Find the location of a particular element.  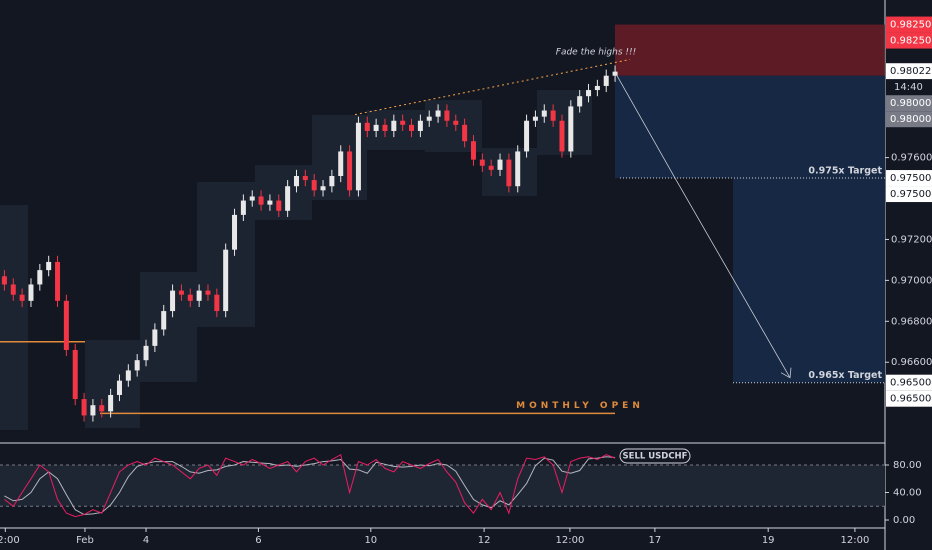

price-label: 0.98022 is located at coordinates (910, 71).